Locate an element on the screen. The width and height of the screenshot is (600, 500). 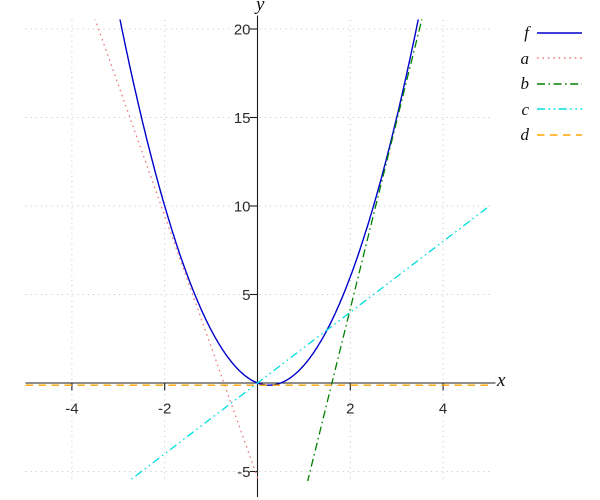
legend-item-b: b is located at coordinates (546, 84).